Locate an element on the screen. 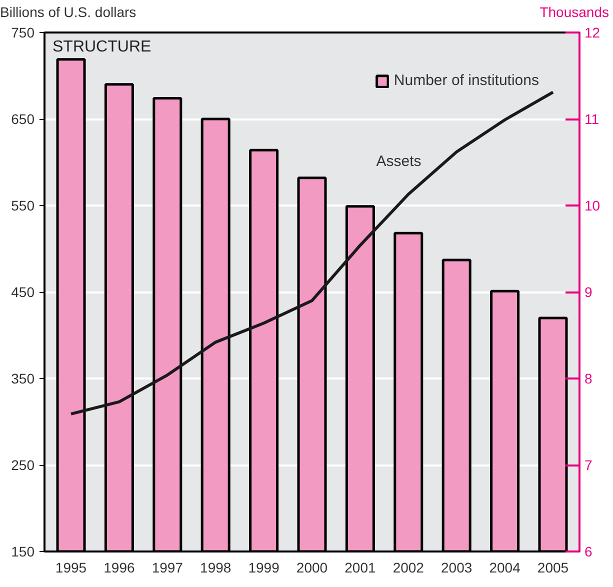  x-tick-label: 1997 is located at coordinates (168, 568).